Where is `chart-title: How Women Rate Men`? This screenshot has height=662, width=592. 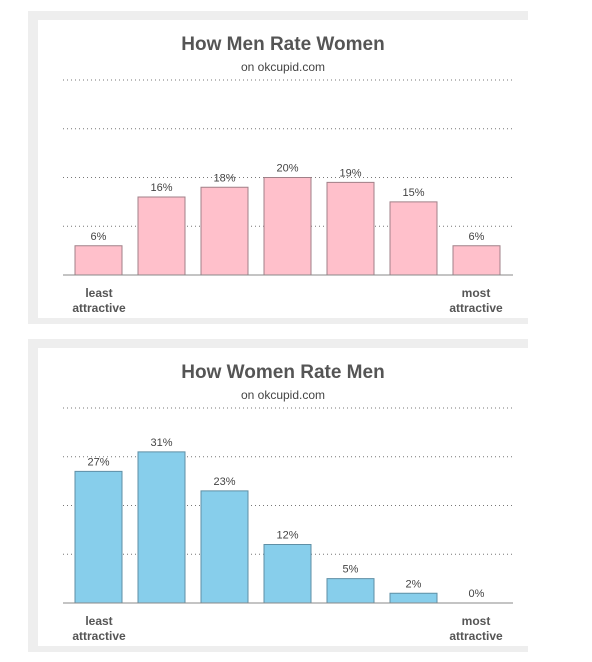 chart-title: How Women Rate Men is located at coordinates (283, 372).